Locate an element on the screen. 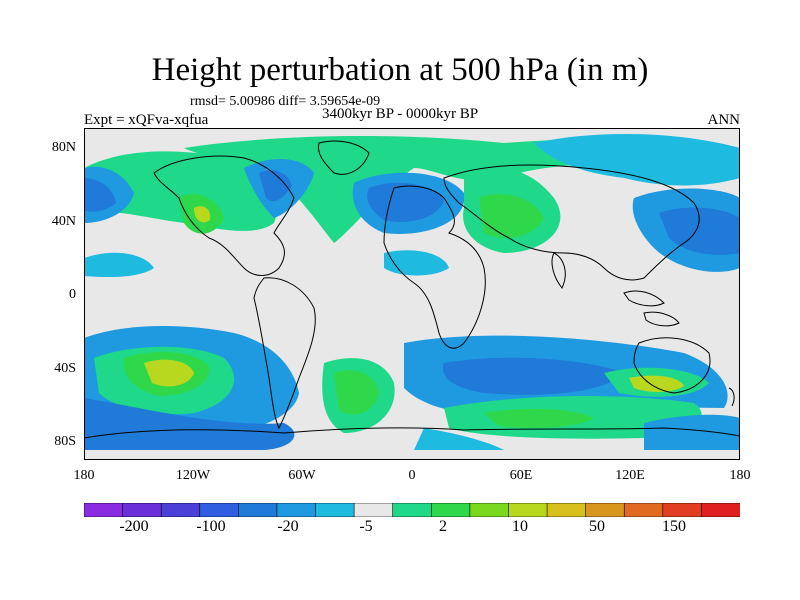 Image resolution: width=800 pixels, height=600 pixels. x-tick-label: 60W is located at coordinates (302, 475).